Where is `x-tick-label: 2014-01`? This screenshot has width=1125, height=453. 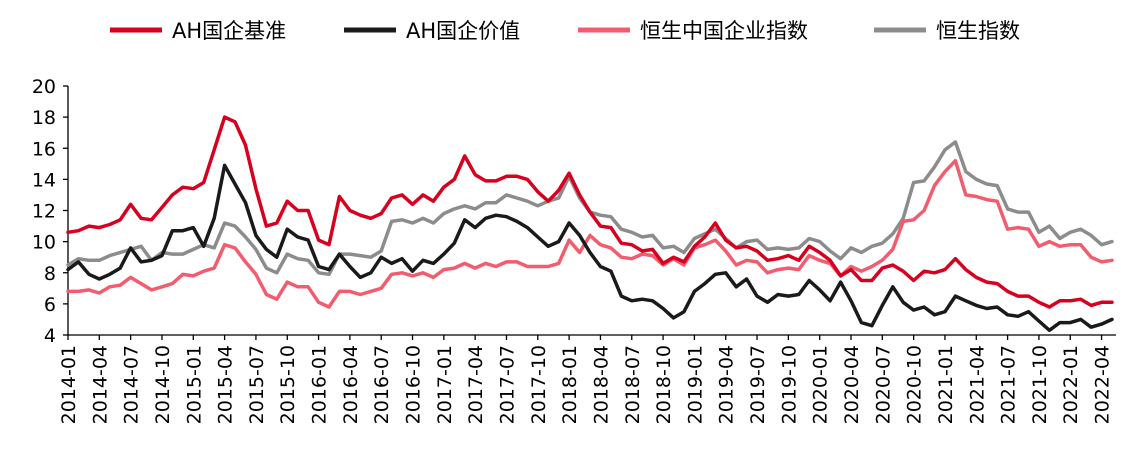 x-tick-label: 2014-01 is located at coordinates (69, 384).